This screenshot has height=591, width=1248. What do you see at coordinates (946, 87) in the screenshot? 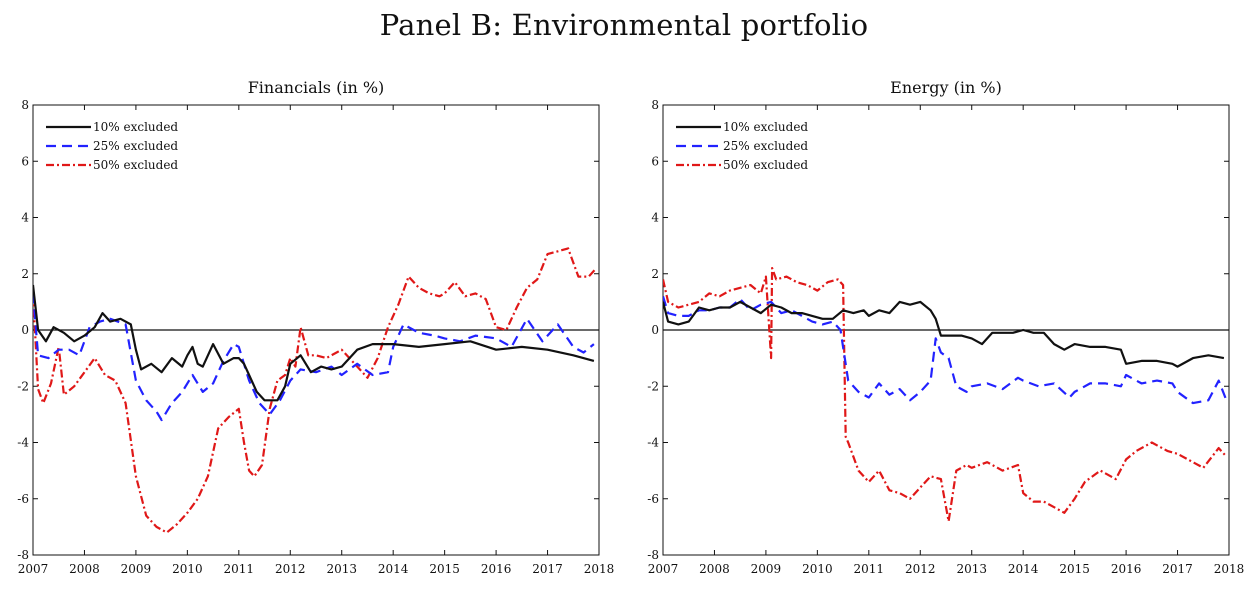
I see `chart-title: Energy (in %)` at bounding box center [946, 87].